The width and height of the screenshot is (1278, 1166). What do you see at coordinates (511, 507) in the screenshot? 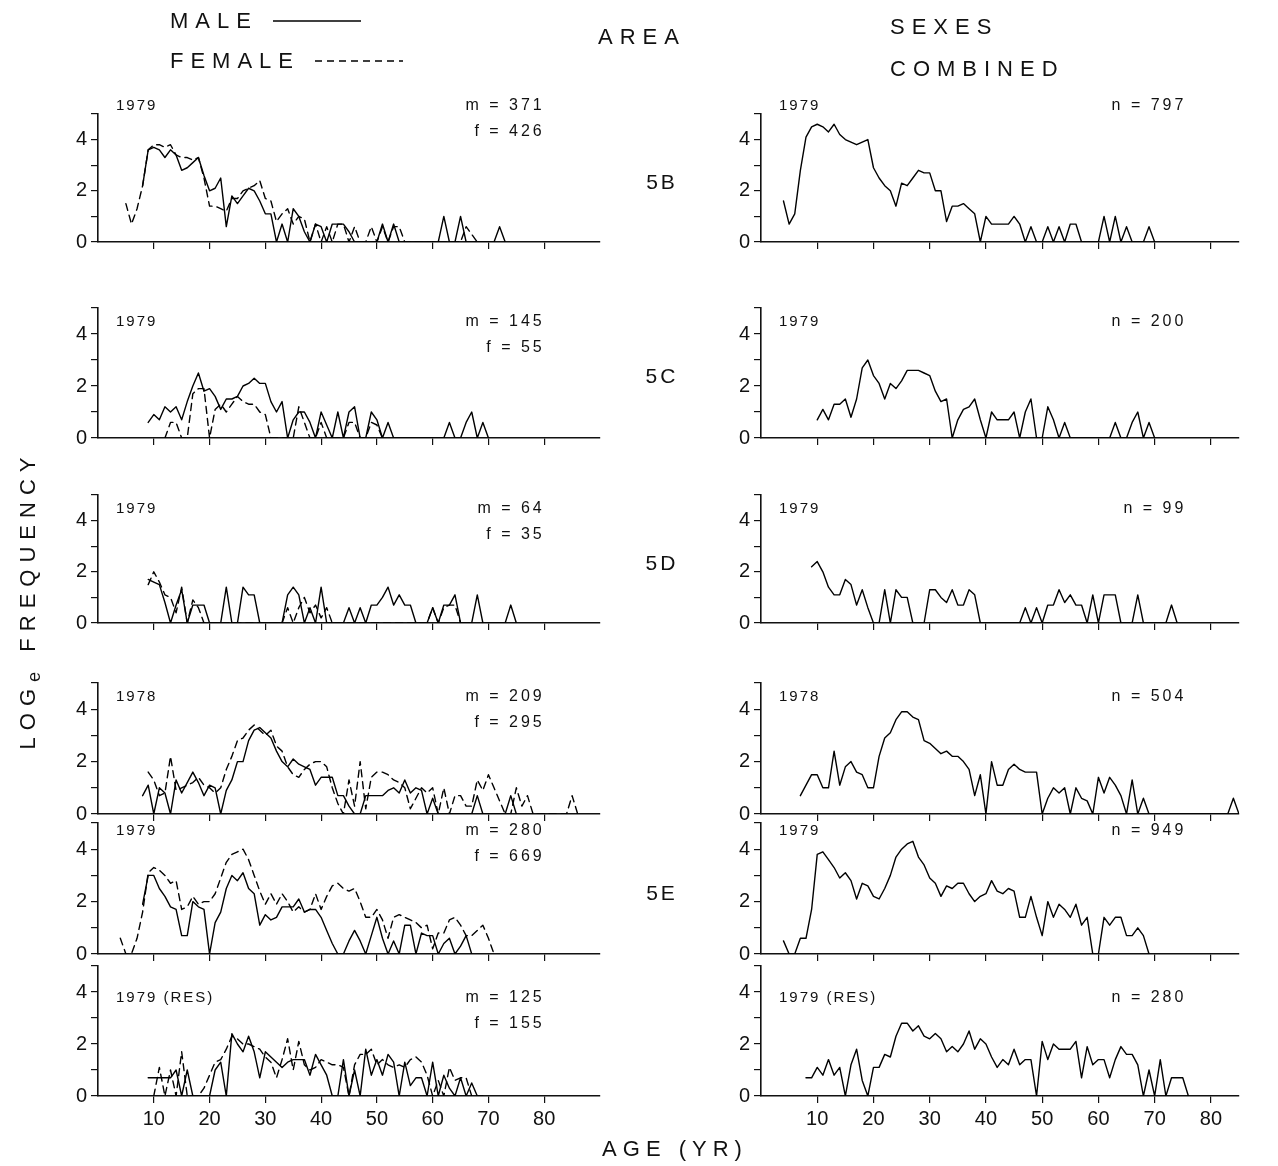
I see `annotation: m = 64` at bounding box center [511, 507].